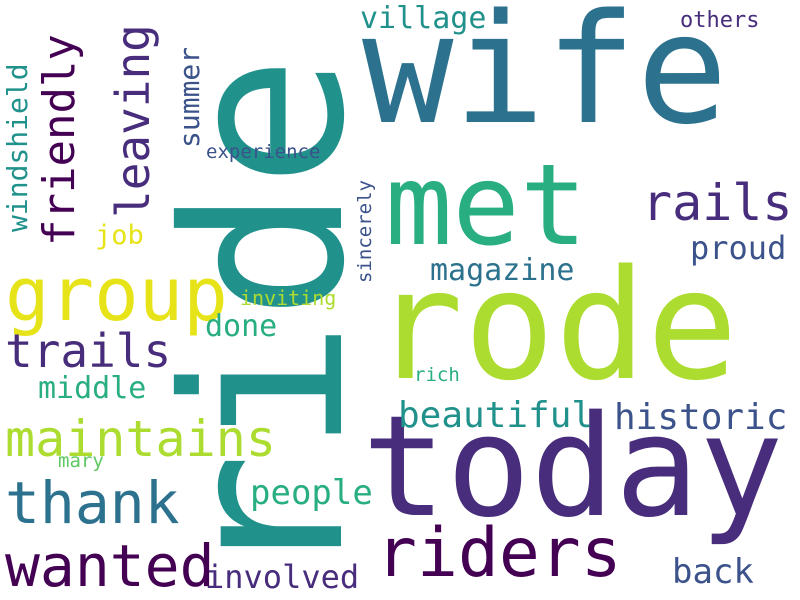  What do you see at coordinates (59, 140) in the screenshot?
I see `word-friendly: friendly` at bounding box center [59, 140].